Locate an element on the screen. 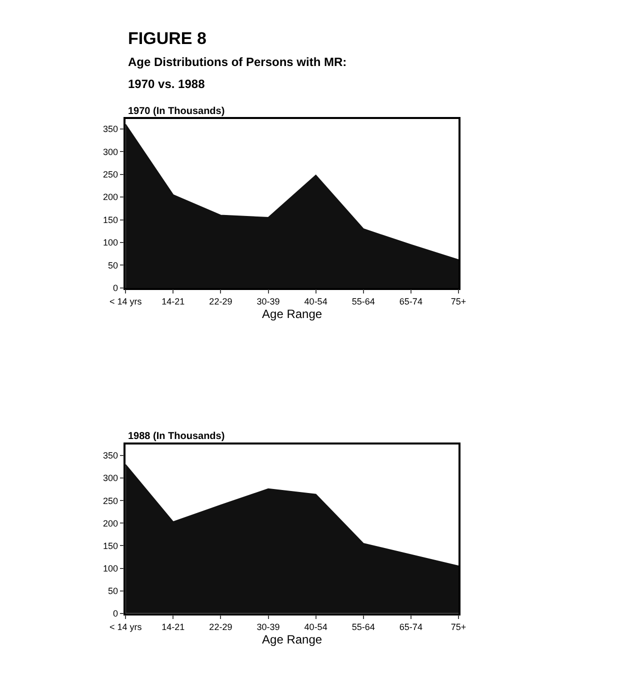  chart-title: FIGURE 8 is located at coordinates (167, 38).